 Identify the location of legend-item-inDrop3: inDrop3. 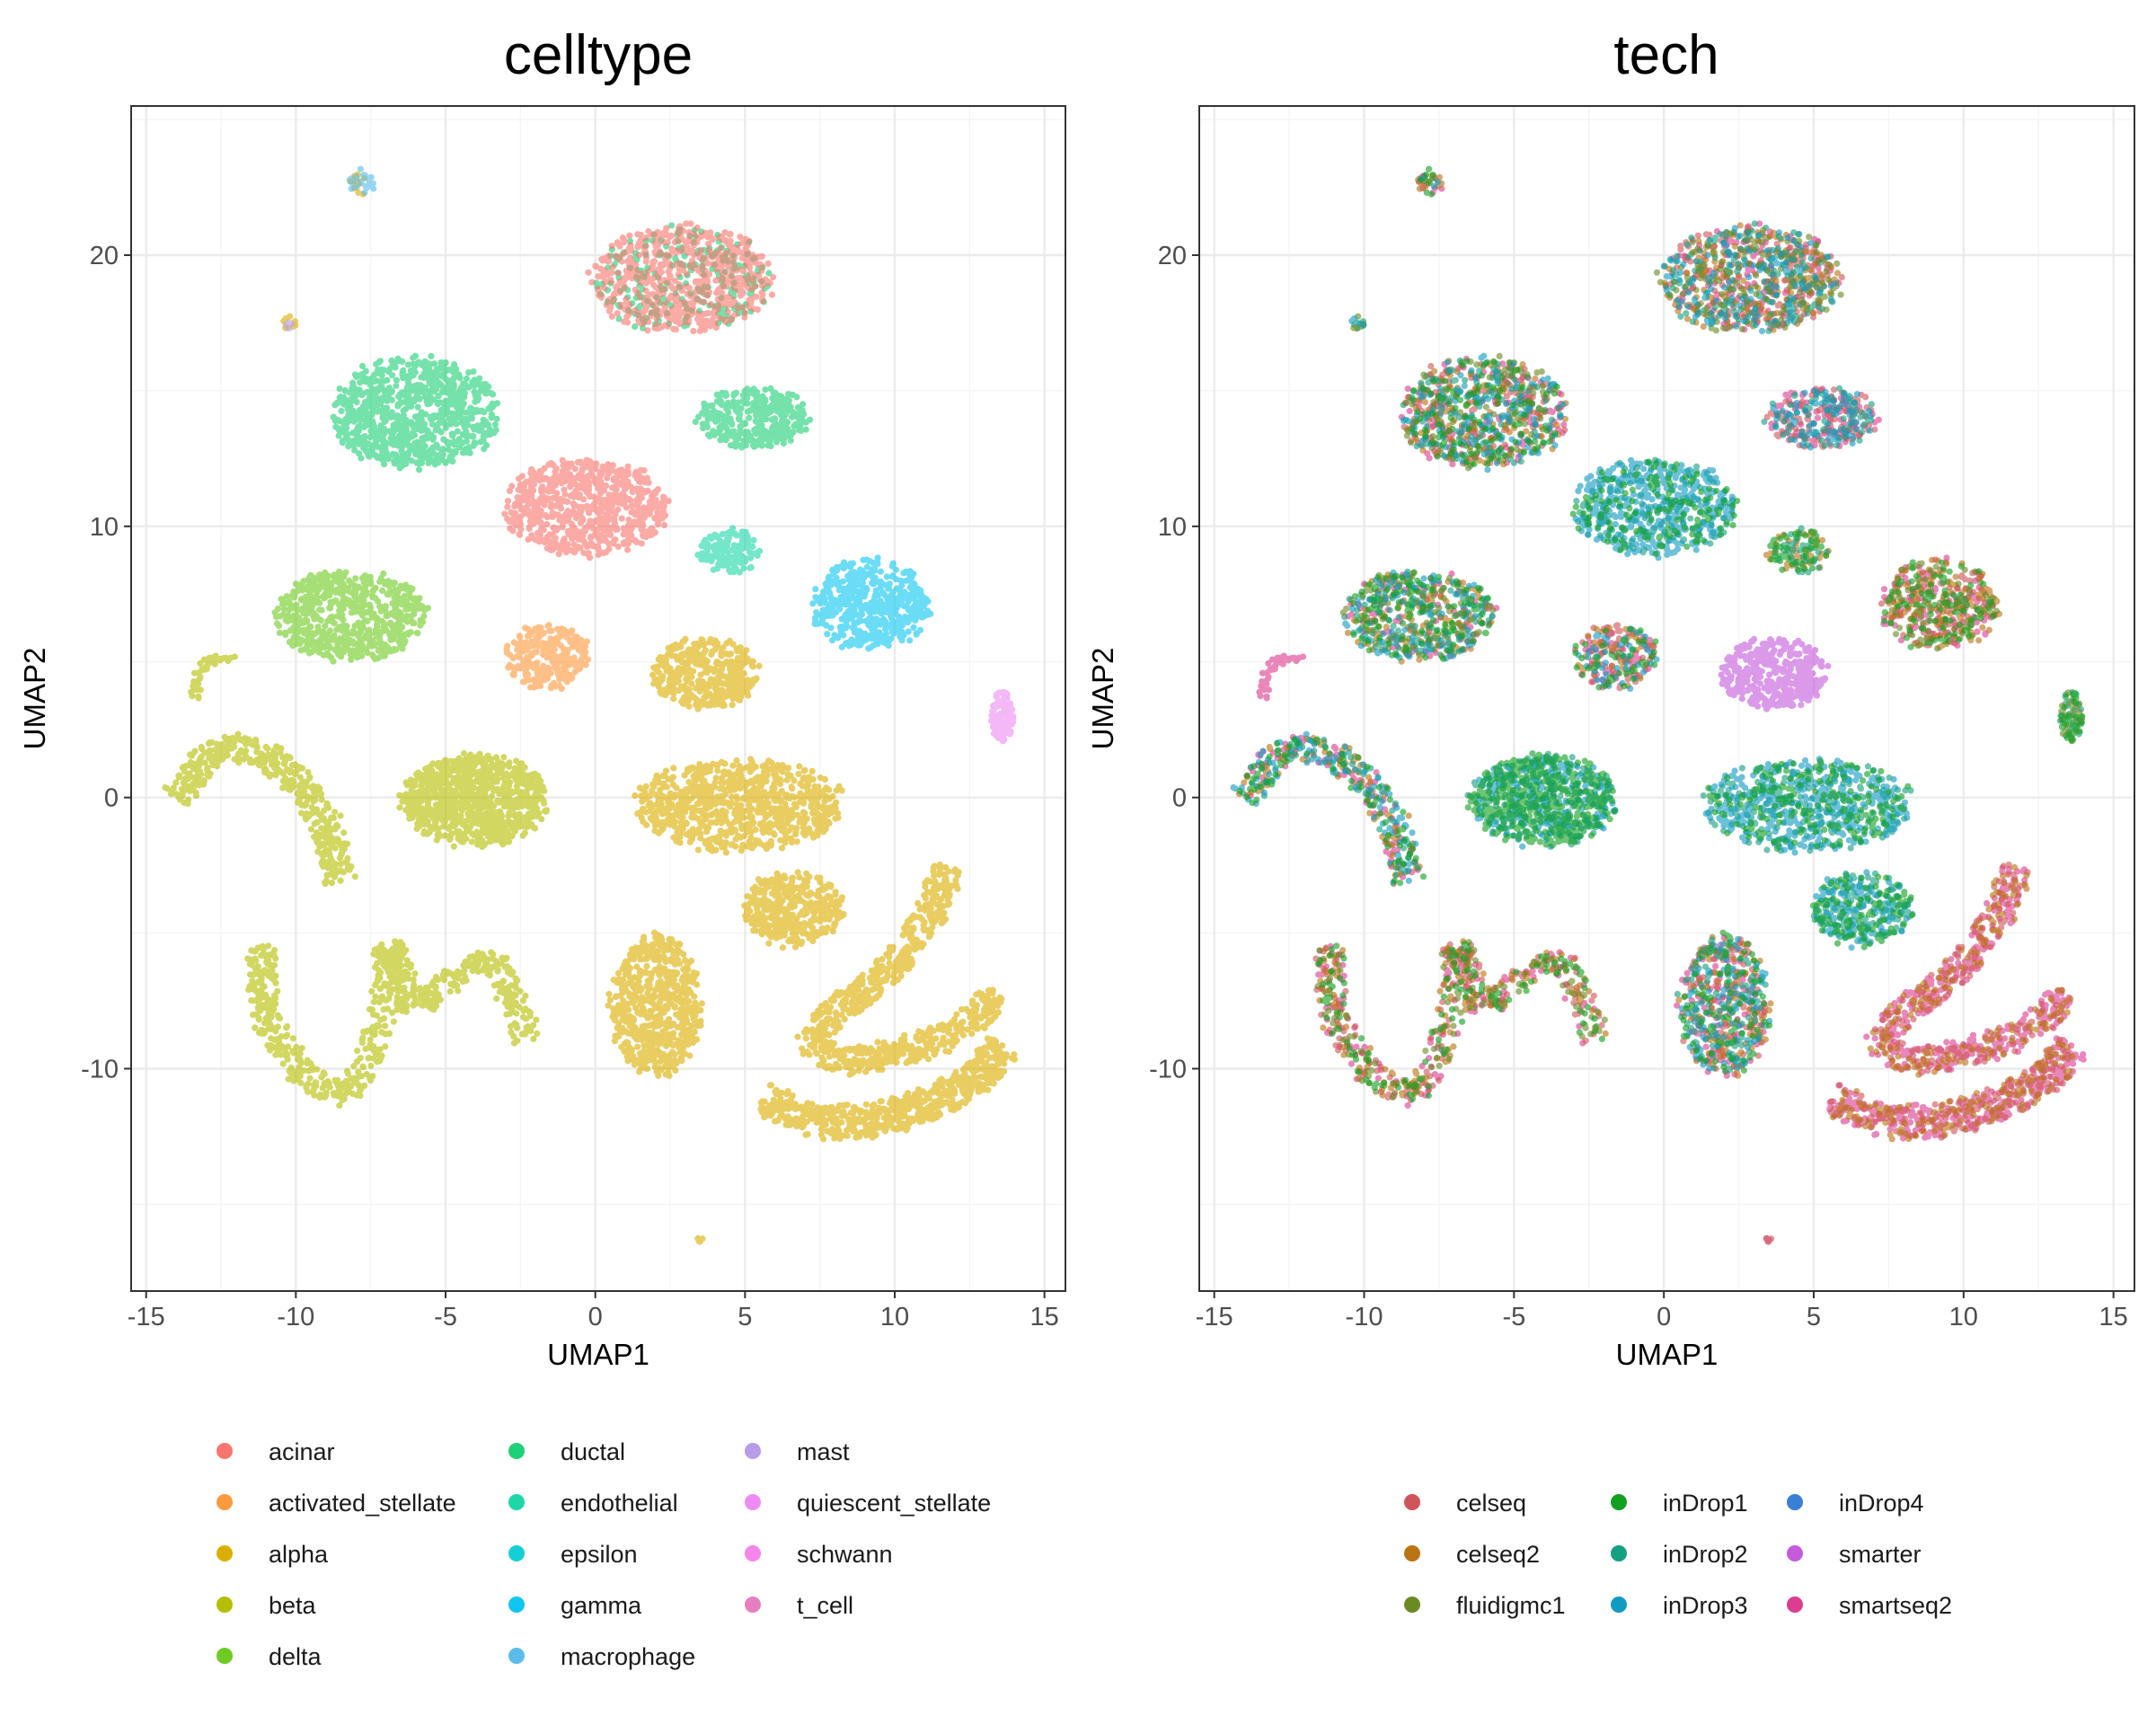
(1680, 1605).